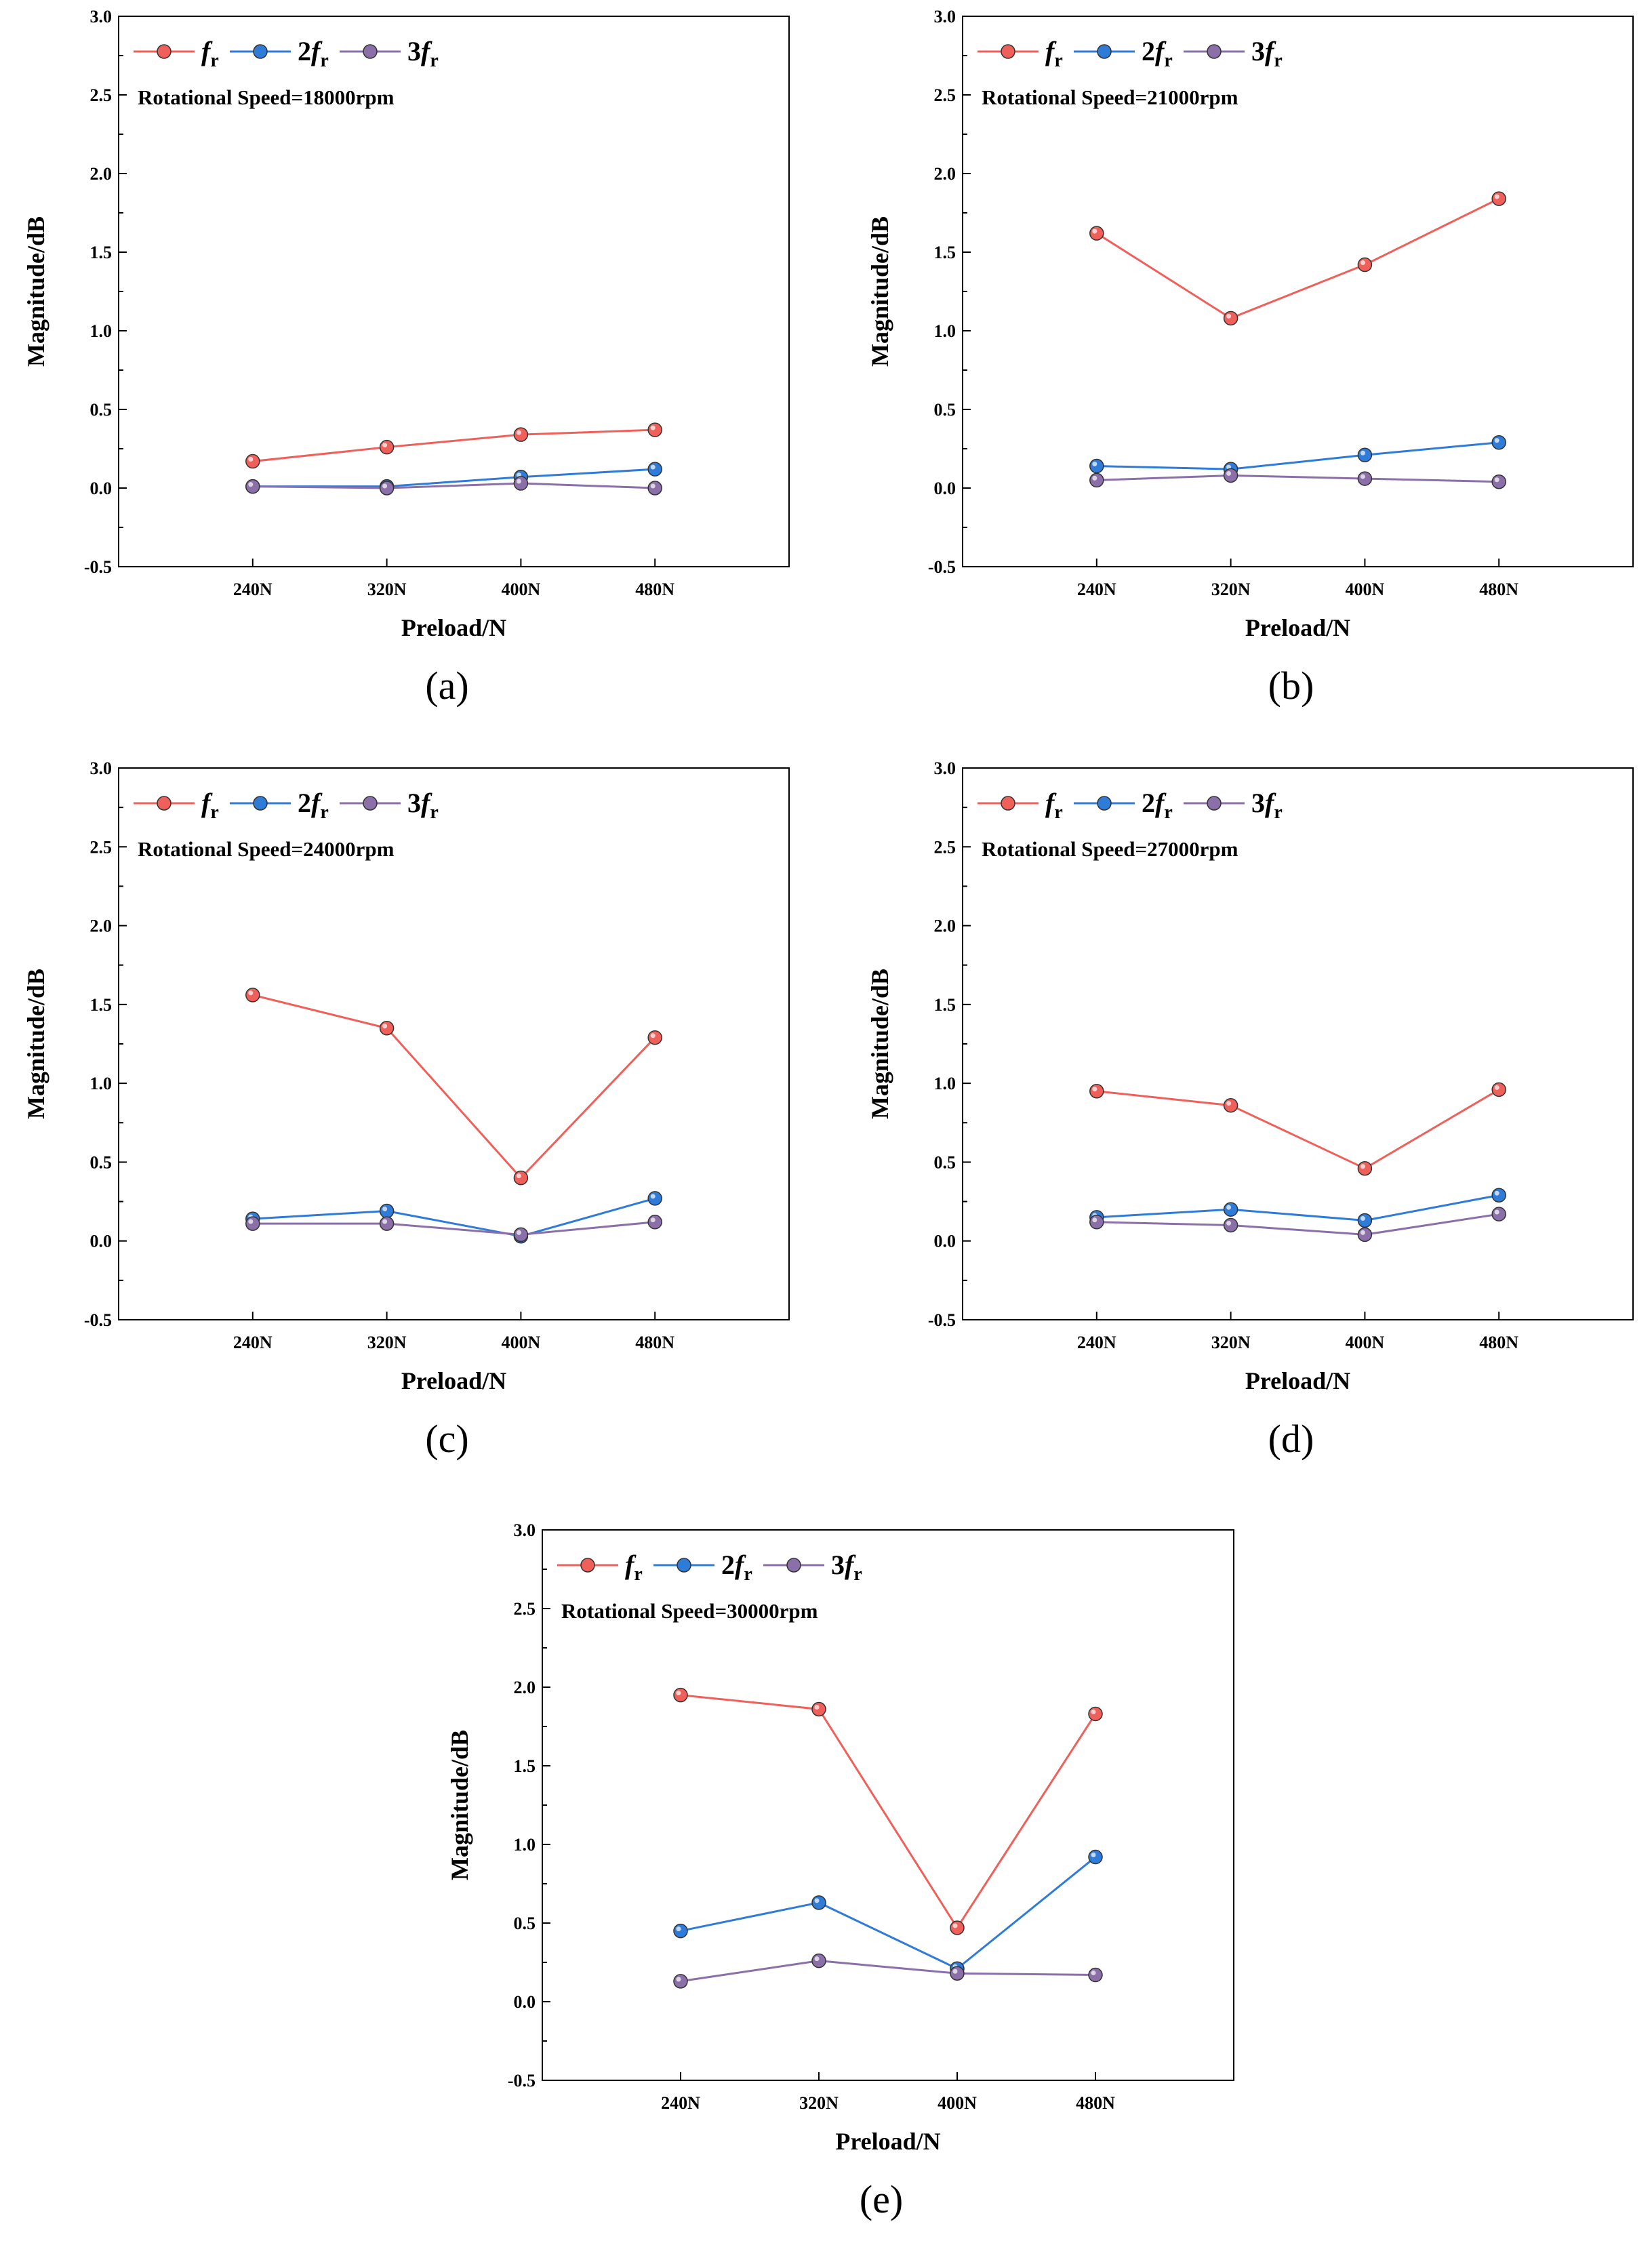  I want to click on panel-caption: (b), so click(1291, 686).